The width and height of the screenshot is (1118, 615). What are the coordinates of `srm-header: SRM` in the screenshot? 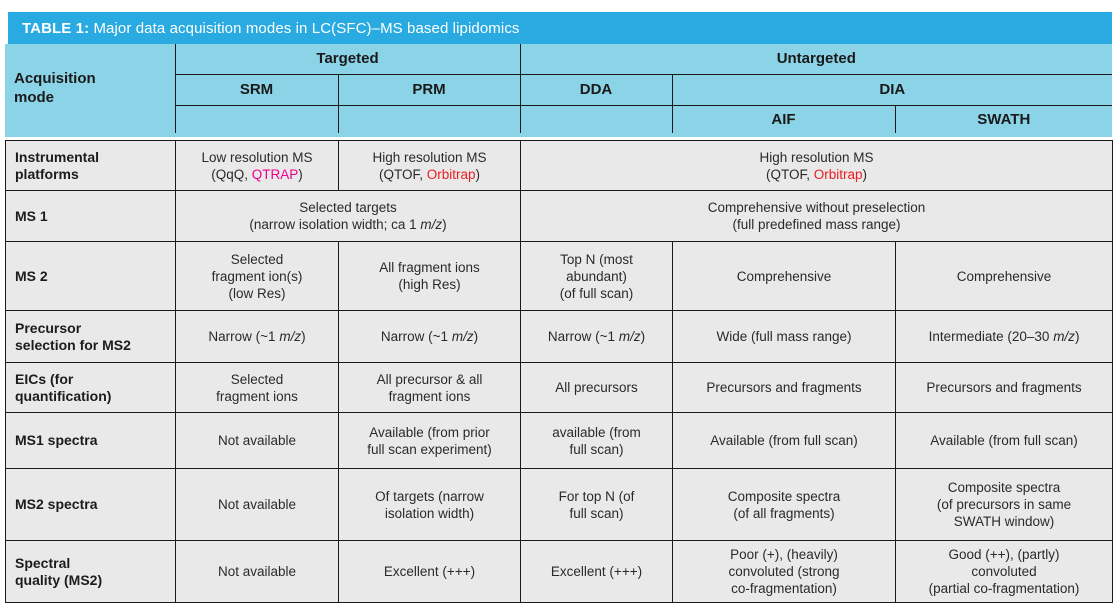 It's located at (256, 89).